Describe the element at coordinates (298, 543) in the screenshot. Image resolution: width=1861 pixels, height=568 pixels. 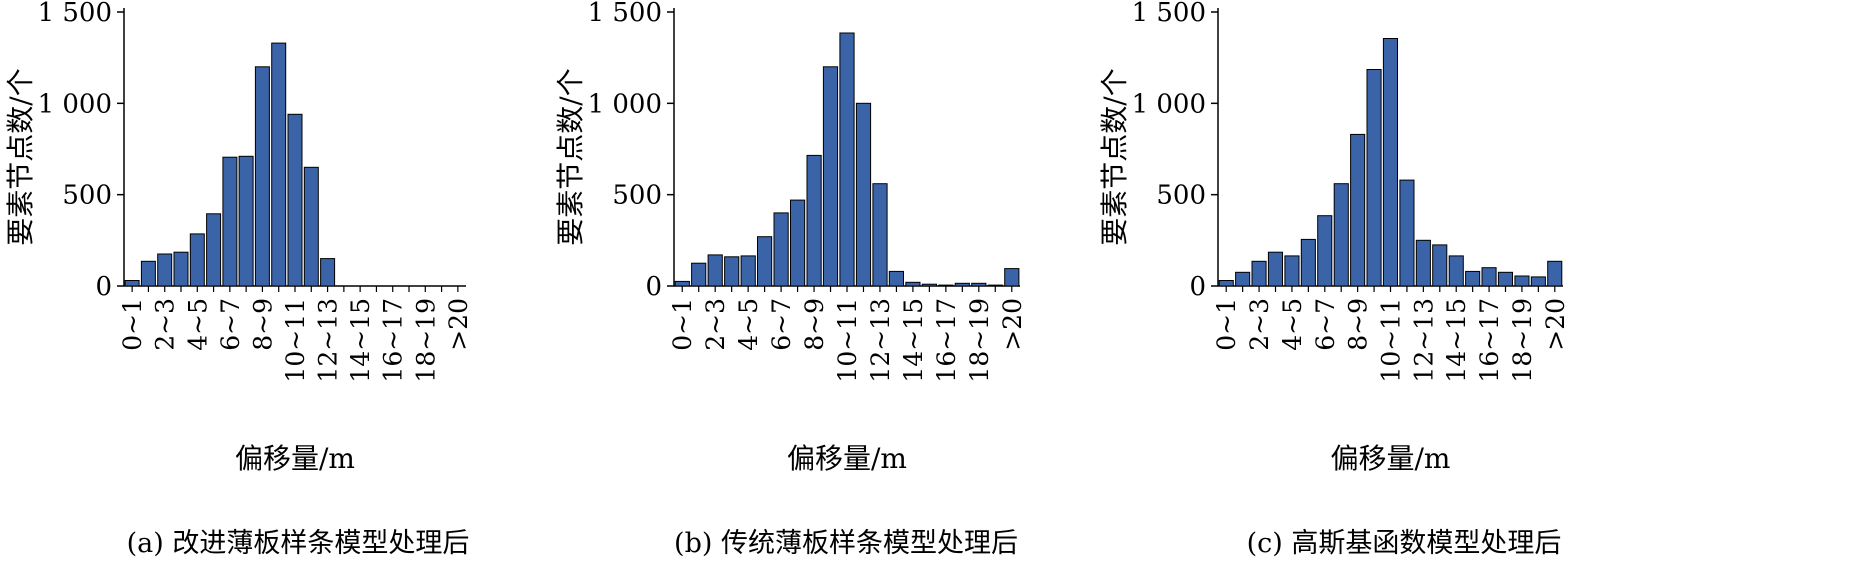
I see `panel-caption: (a) 改进薄板样条模型处理后` at that location.